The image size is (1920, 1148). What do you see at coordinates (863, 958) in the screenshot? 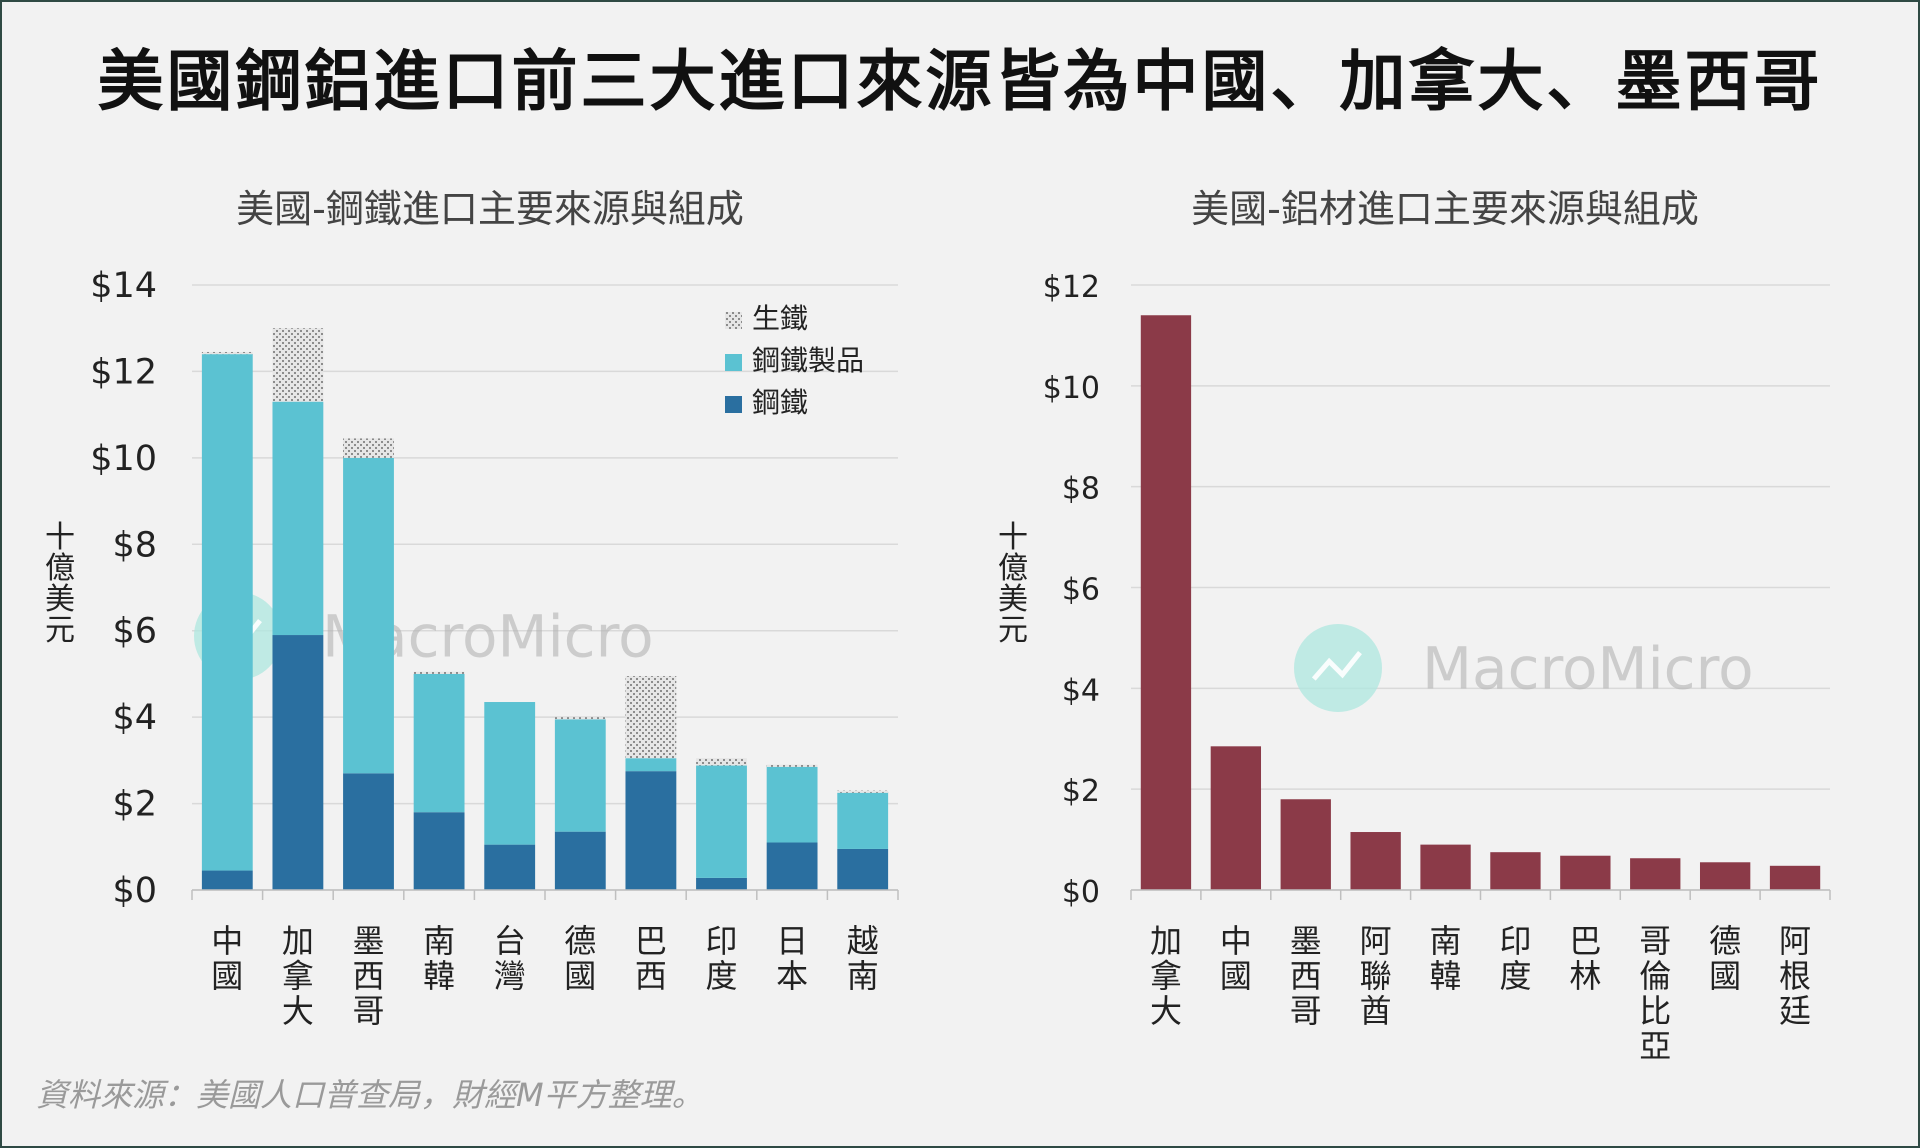
I see `x-tick-label: 越南` at bounding box center [863, 958].